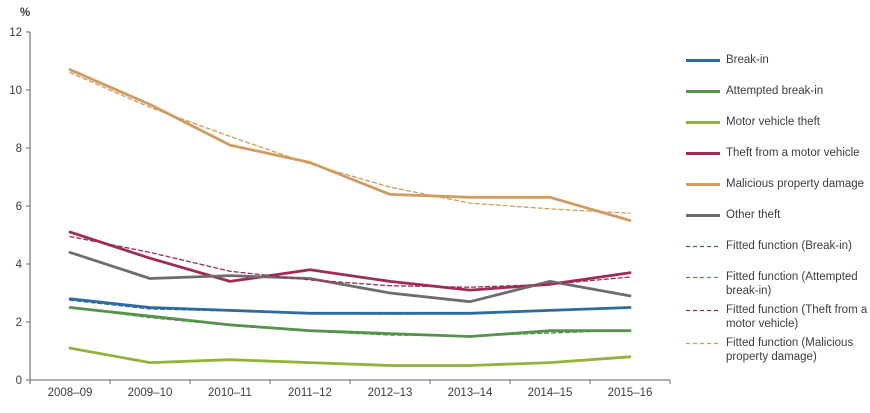  Describe the element at coordinates (70, 393) in the screenshot. I see `x-tick-label: 2008–09` at that location.